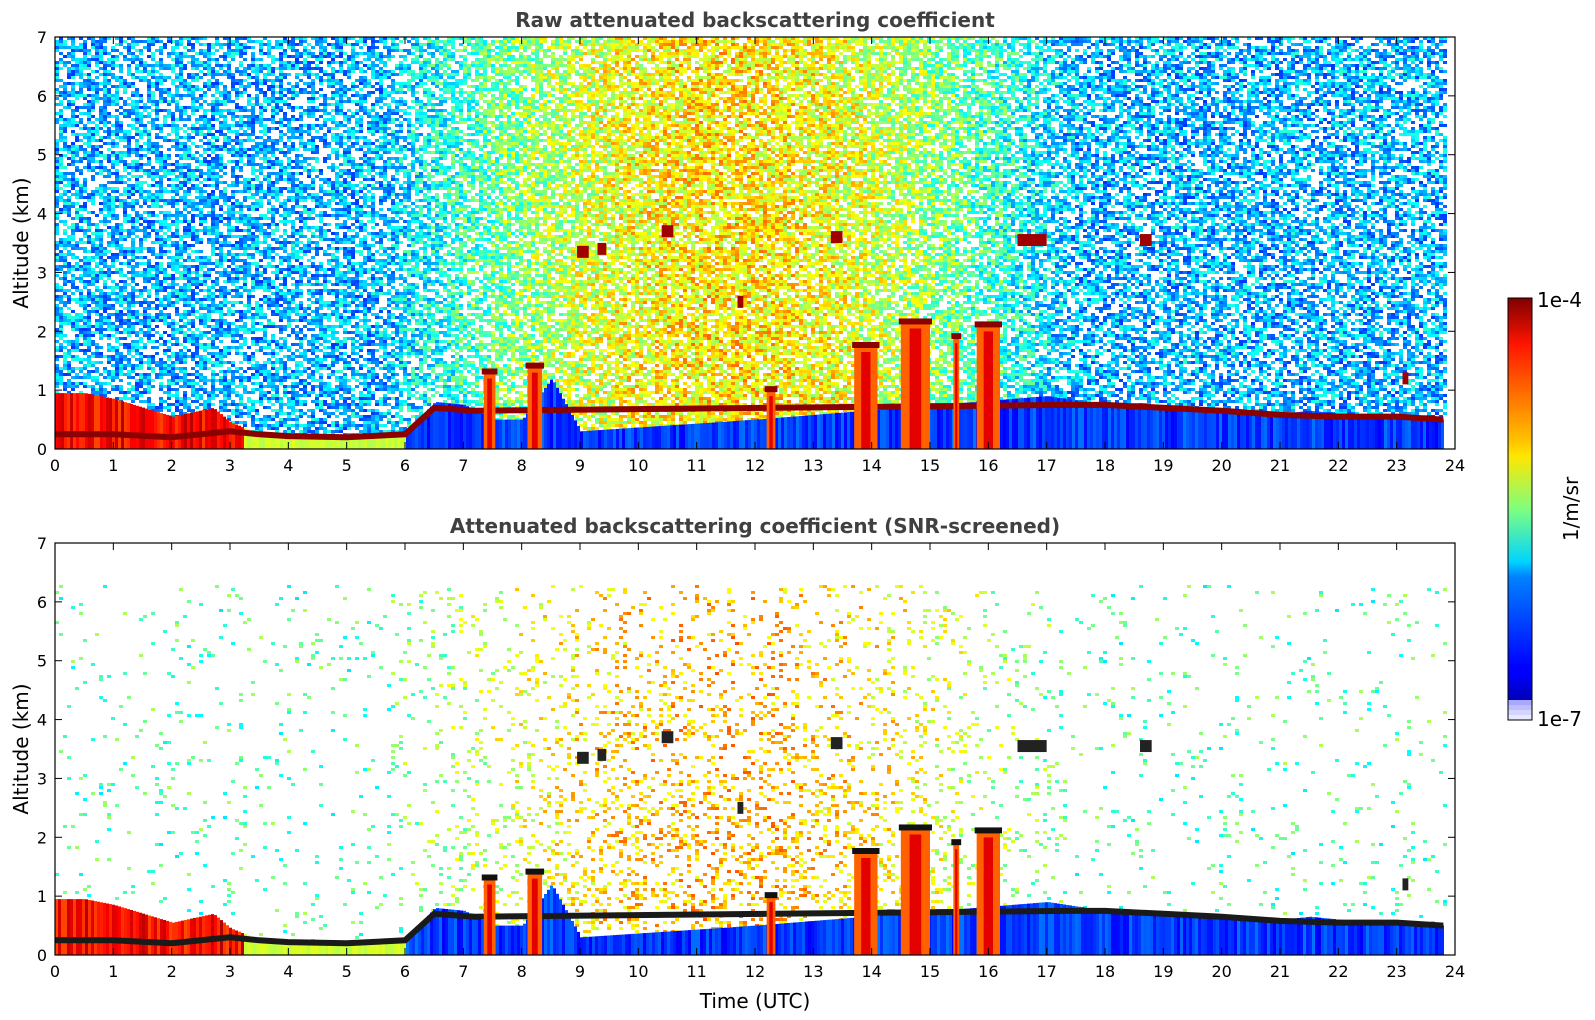 The height and width of the screenshot is (1020, 1595). I want to click on panel-screened-xlabel: Time (UTC), so click(755, 1001).